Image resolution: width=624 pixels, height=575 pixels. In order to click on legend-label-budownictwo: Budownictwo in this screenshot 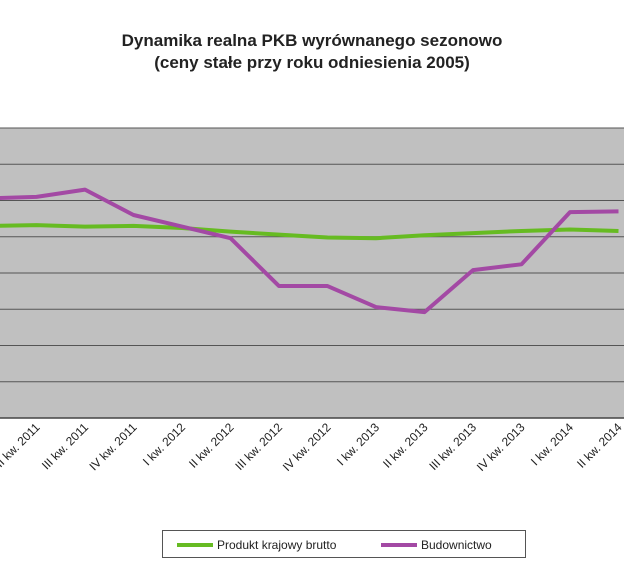, I will do `click(456, 545)`.